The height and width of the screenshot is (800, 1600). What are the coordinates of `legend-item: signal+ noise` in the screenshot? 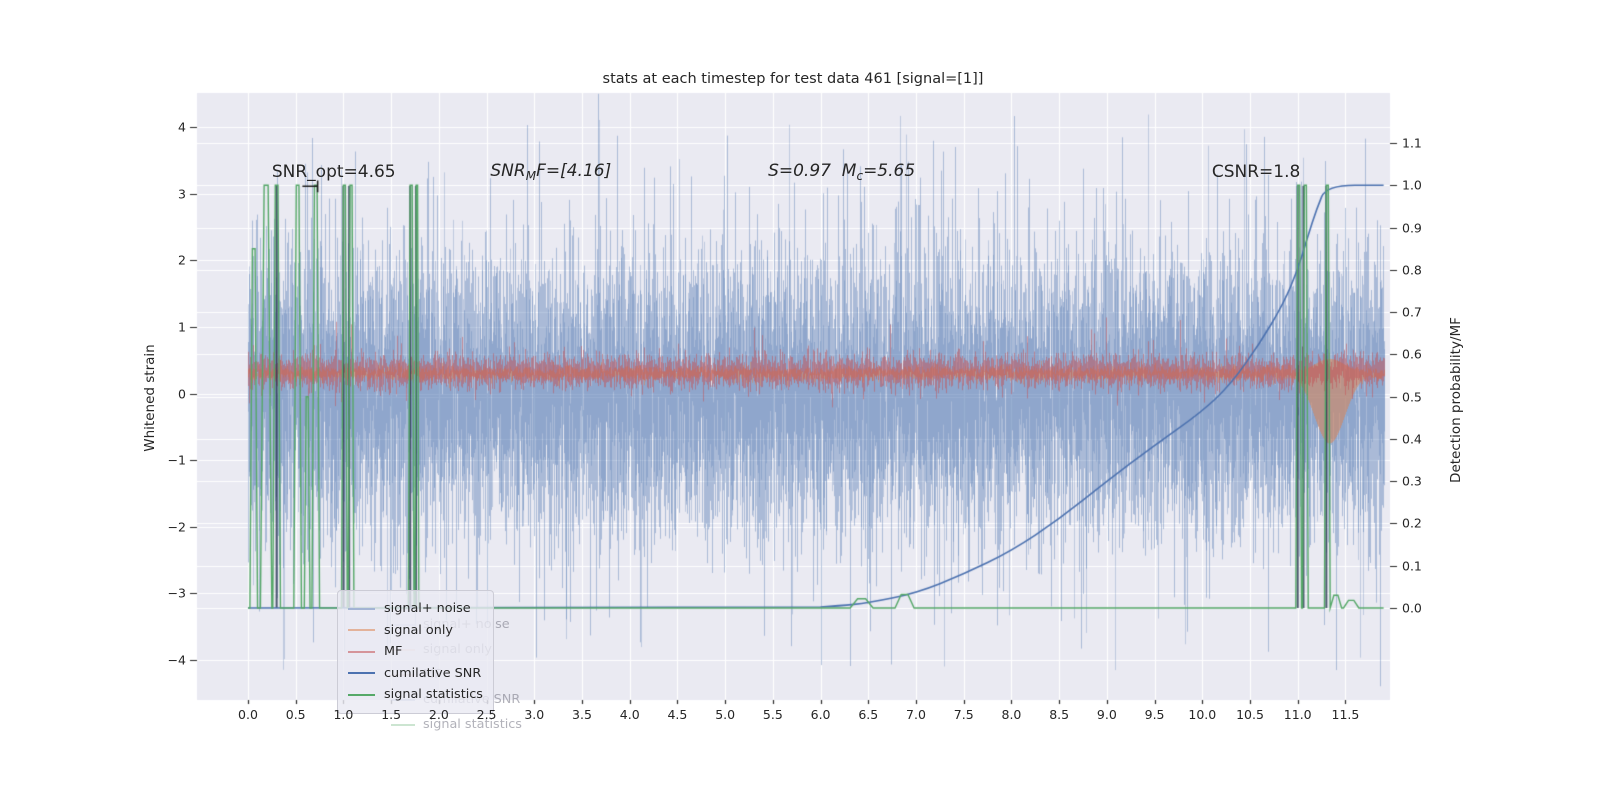 It's located at (415, 609).